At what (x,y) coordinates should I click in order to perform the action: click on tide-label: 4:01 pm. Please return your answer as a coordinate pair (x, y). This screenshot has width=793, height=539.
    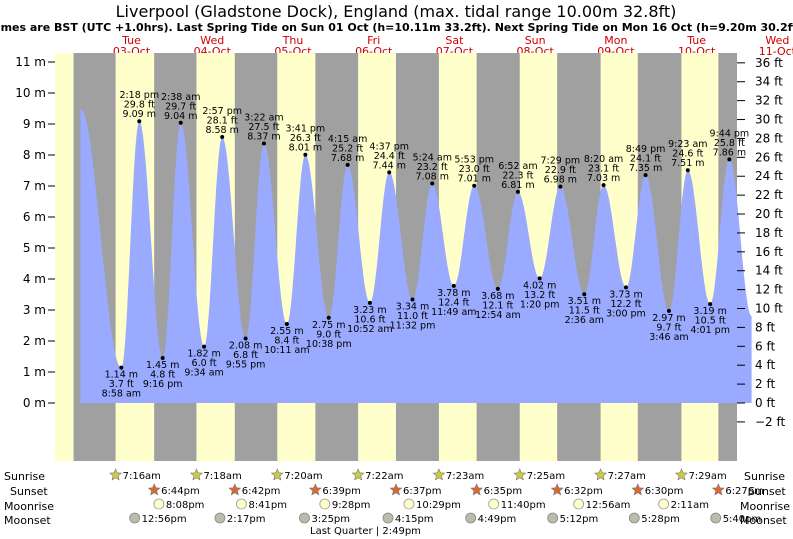
    Looking at the image, I should click on (710, 330).